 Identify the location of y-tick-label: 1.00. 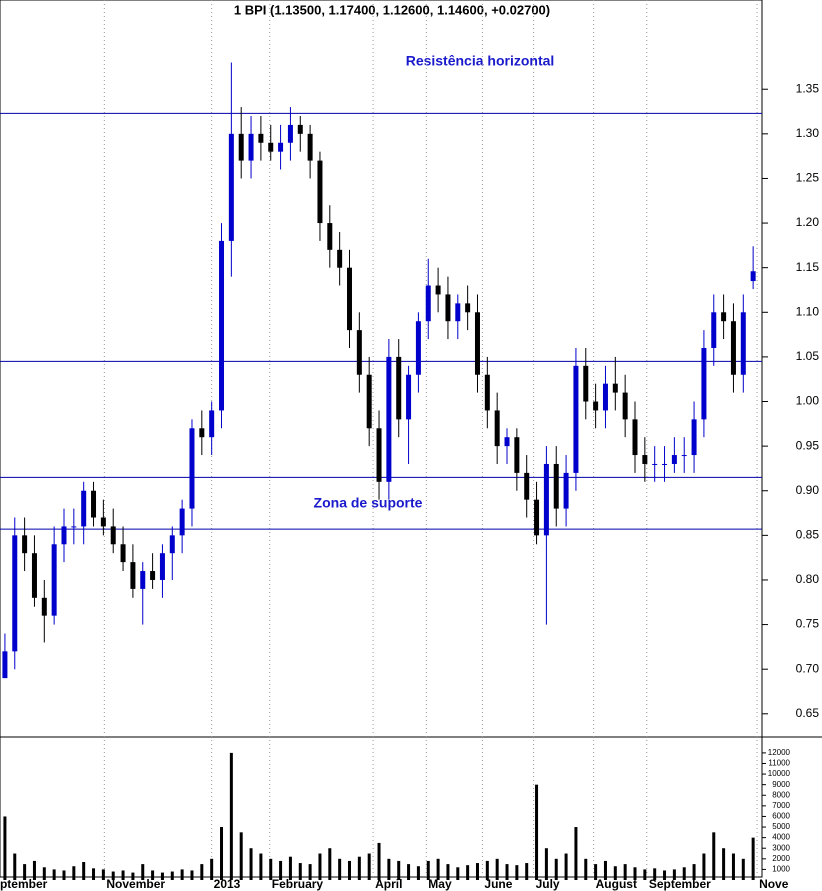
(808, 401).